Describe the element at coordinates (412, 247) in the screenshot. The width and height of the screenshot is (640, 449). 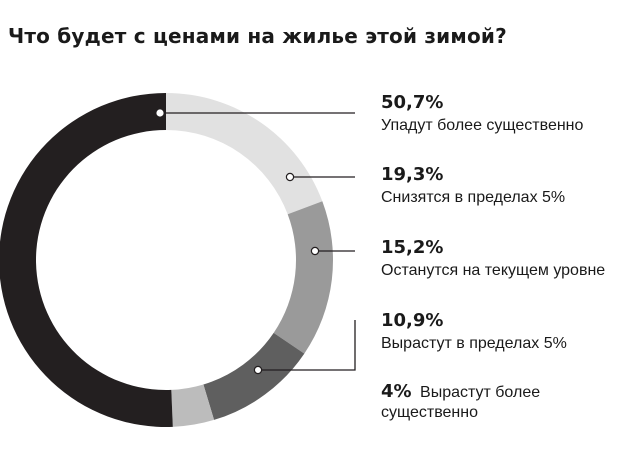
I see `legend-value: 15,2%` at that location.